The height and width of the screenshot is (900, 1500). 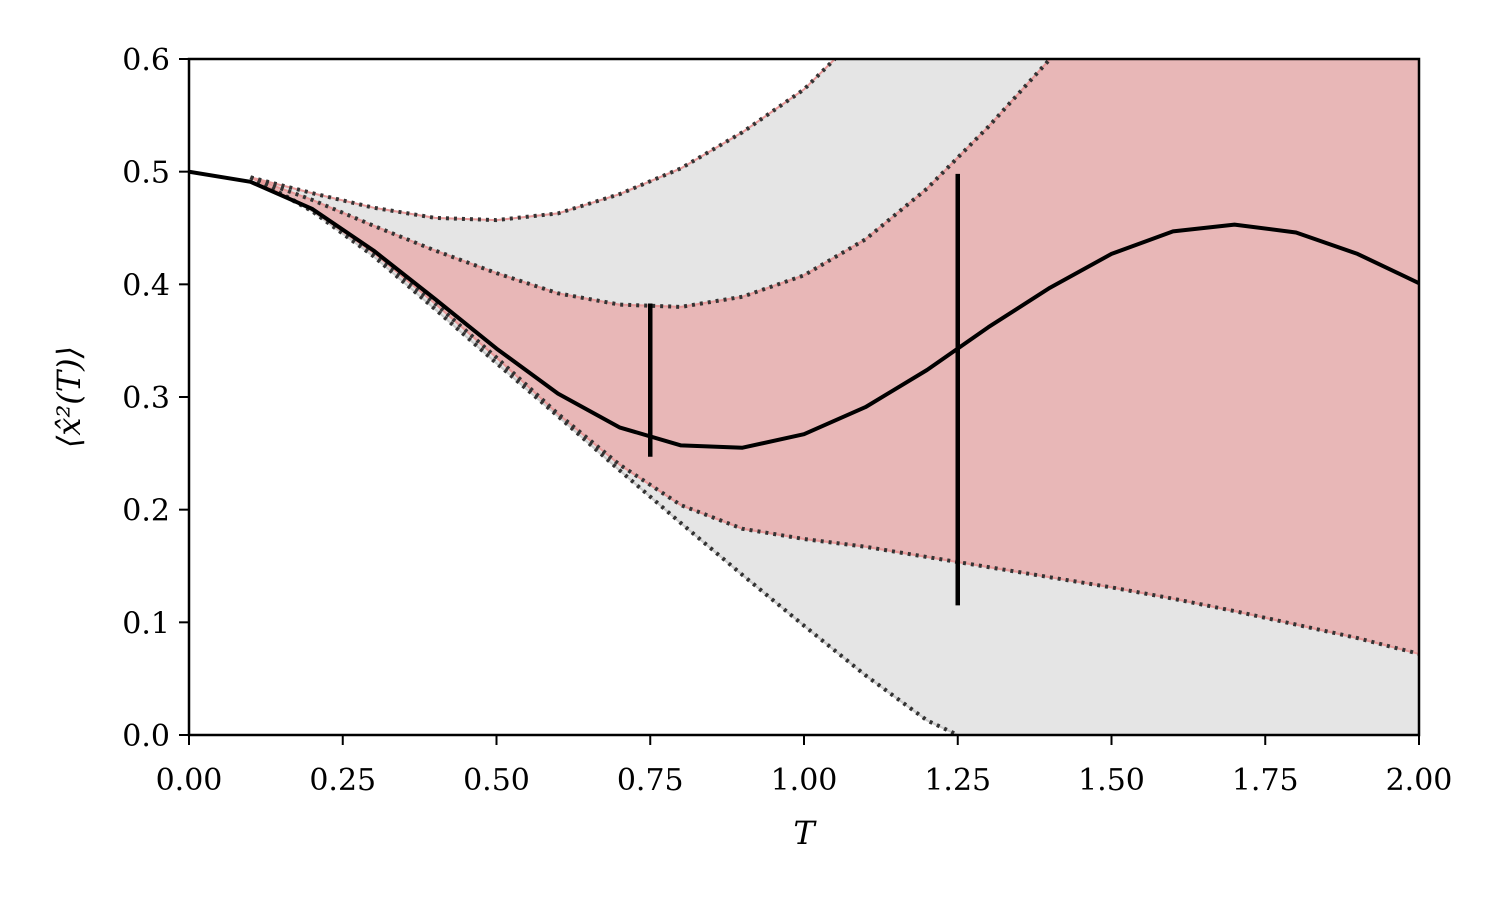 What do you see at coordinates (146, 285) in the screenshot?
I see `y-tick-label: 0.4` at bounding box center [146, 285].